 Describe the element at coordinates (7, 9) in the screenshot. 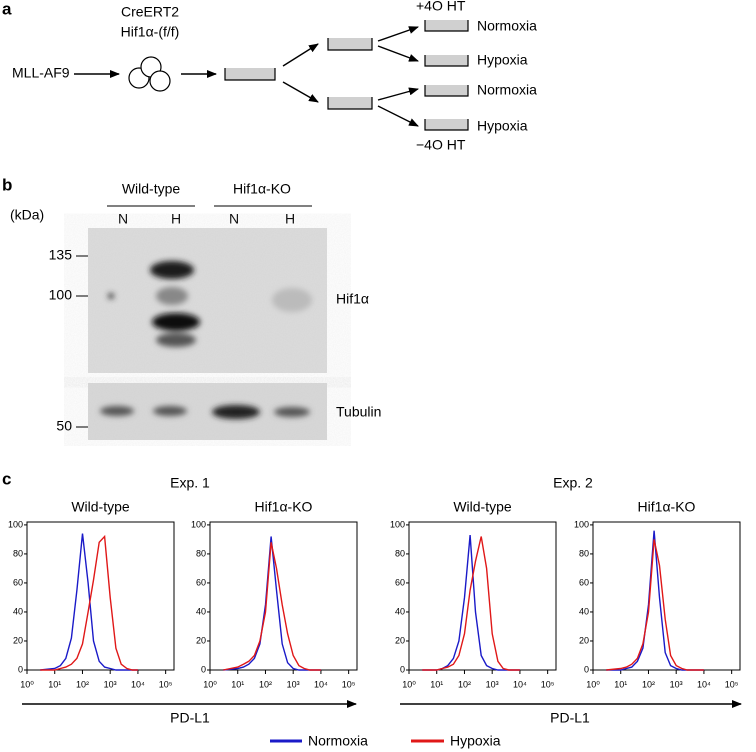

I see `panel-label: a` at that location.